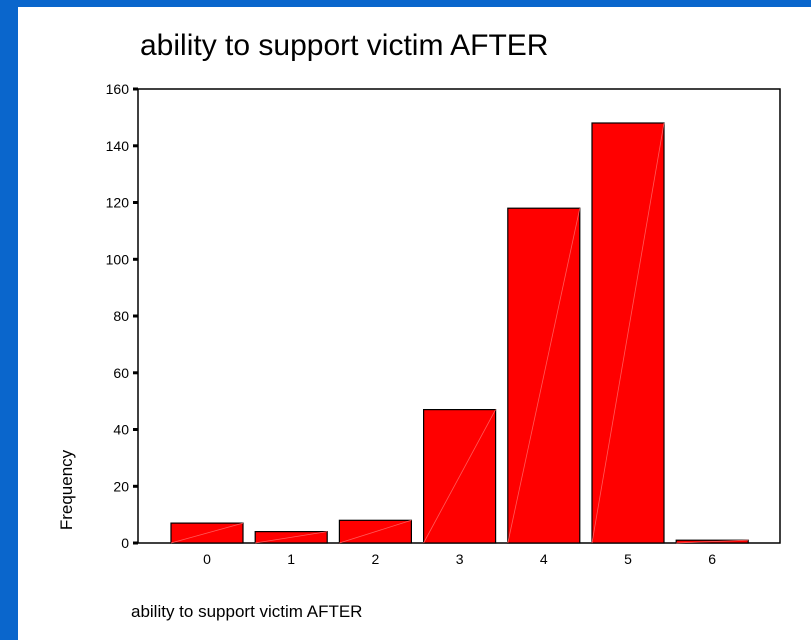  I want to click on y-tick-label-20: 20, so click(121, 486).